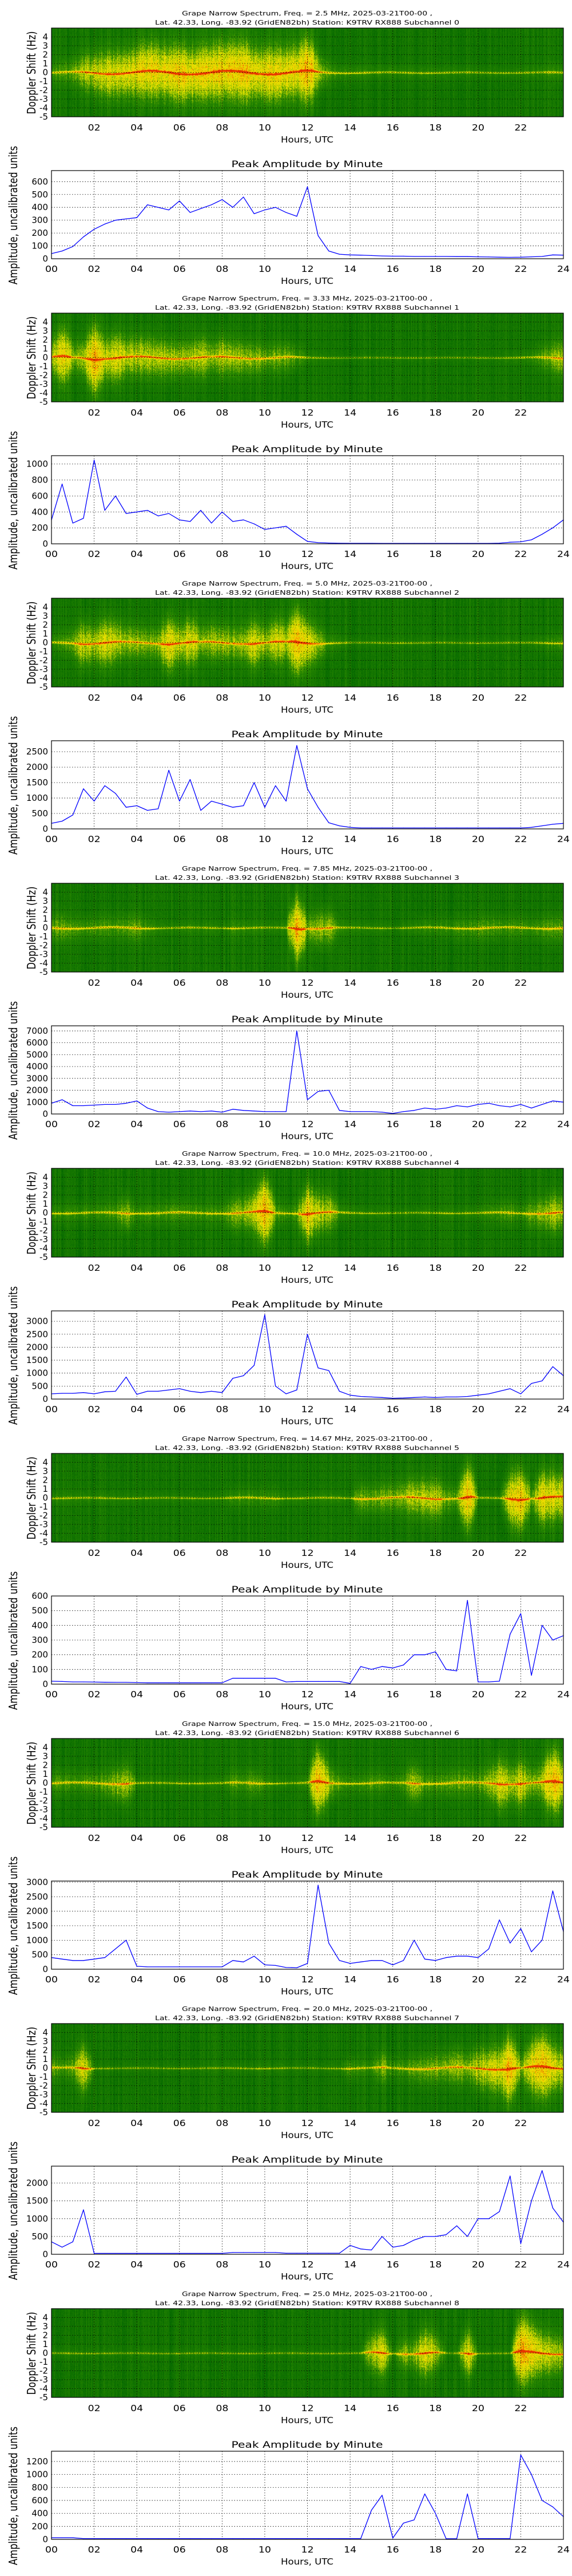 This screenshot has width=572, height=2576. What do you see at coordinates (37, 1347) in the screenshot?
I see `y-tick-label: 2000` at bounding box center [37, 1347].